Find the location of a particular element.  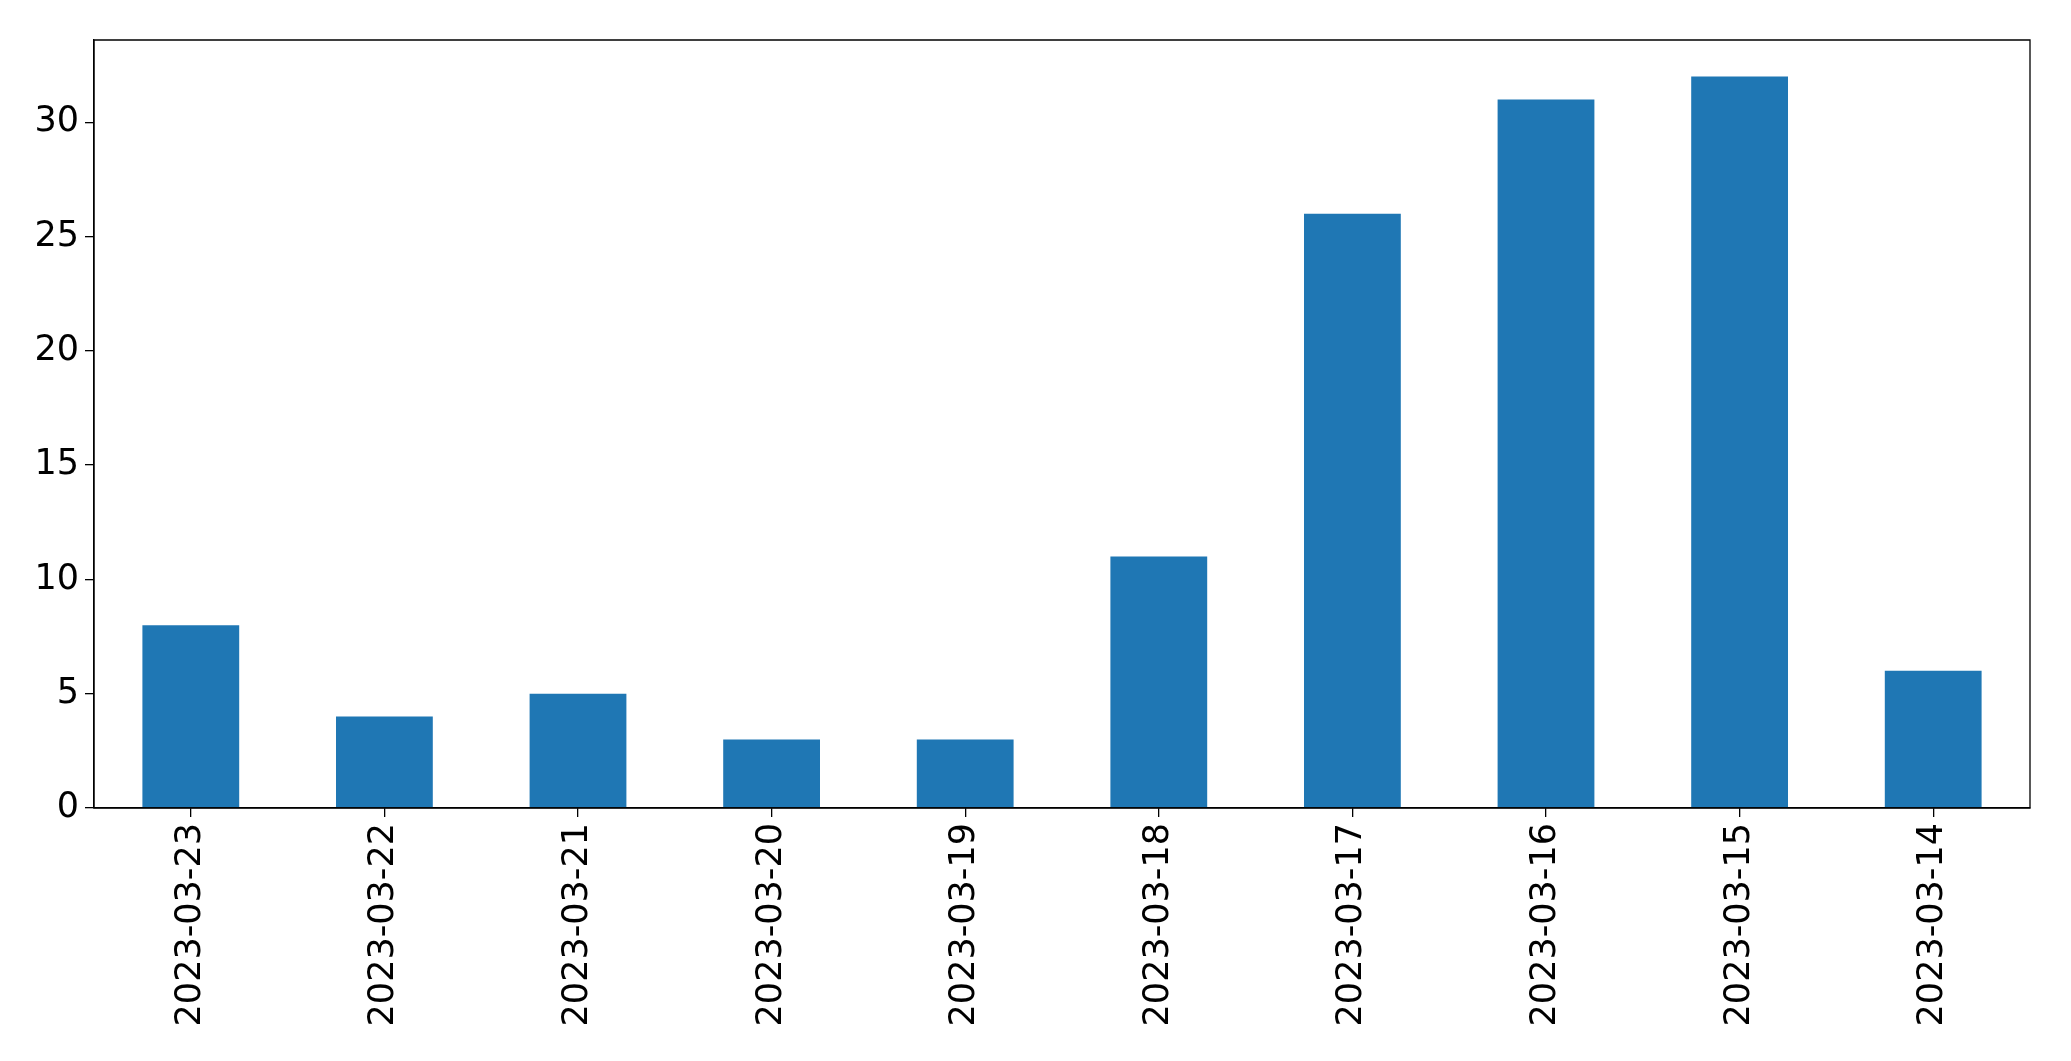

y-tick-label: 0 is located at coordinates (67, 805).